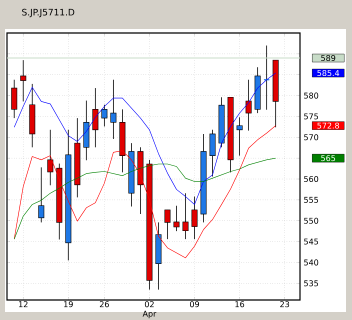 The width and height of the screenshot is (352, 320). What do you see at coordinates (48, 13) in the screenshot?
I see `chart-title: S.JP.J5711.D` at bounding box center [48, 13].